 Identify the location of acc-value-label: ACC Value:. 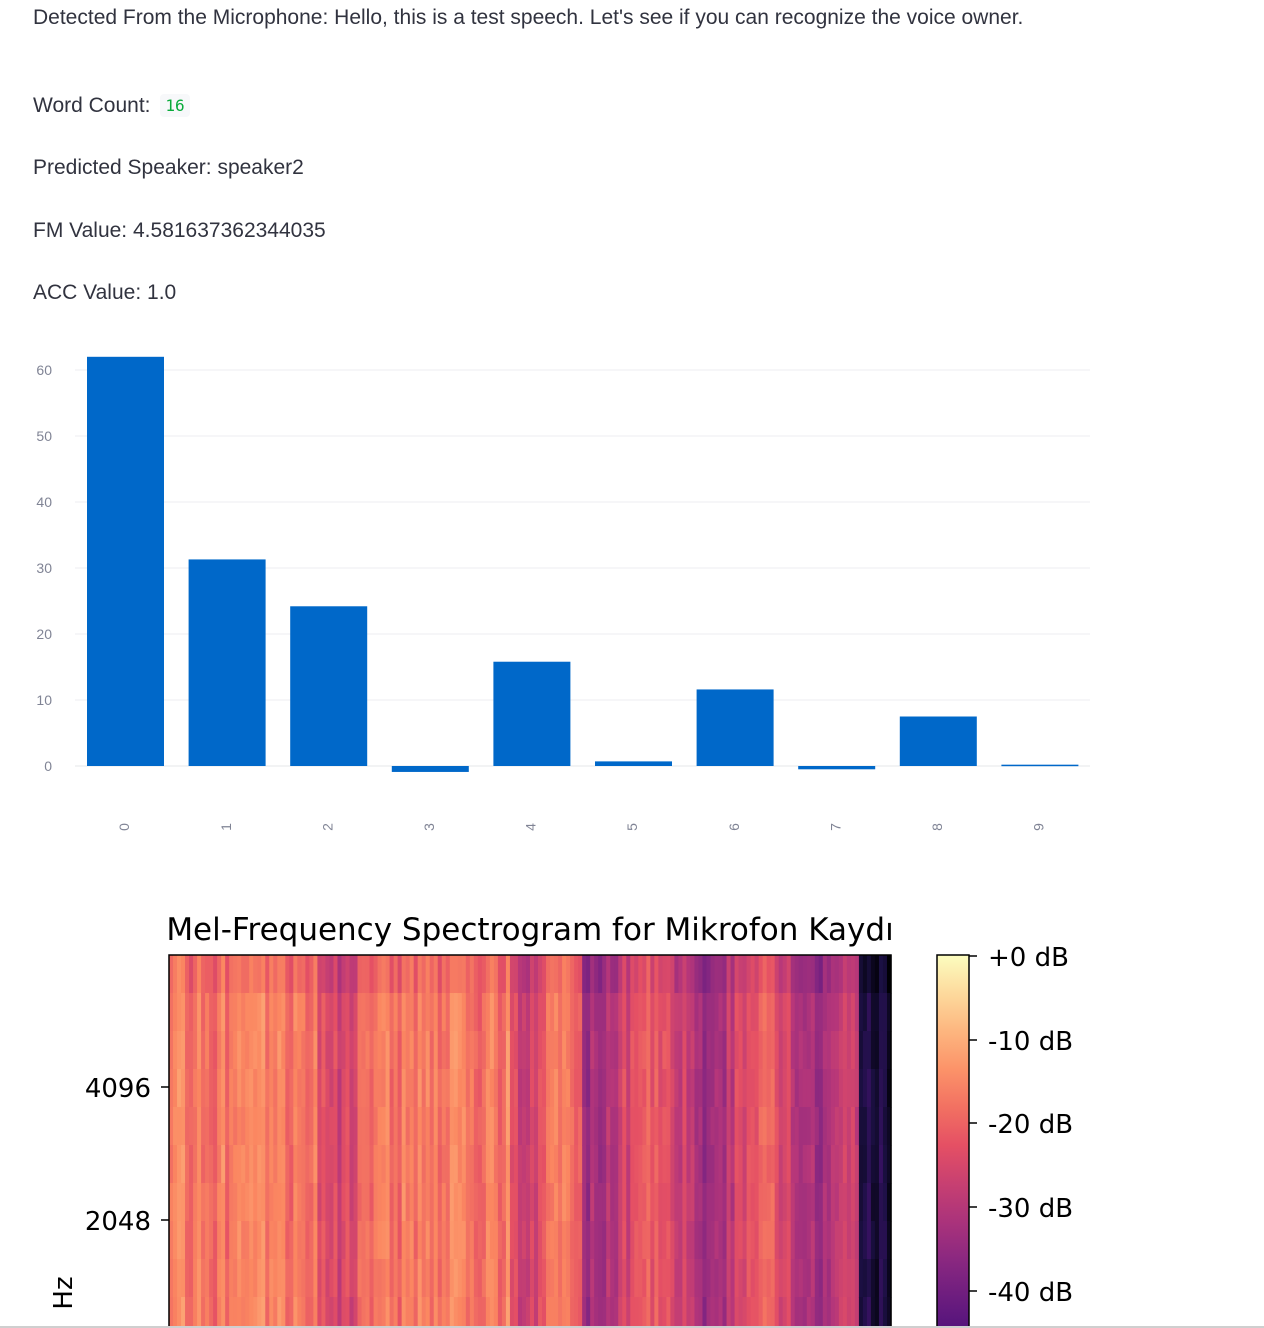
(87, 292).